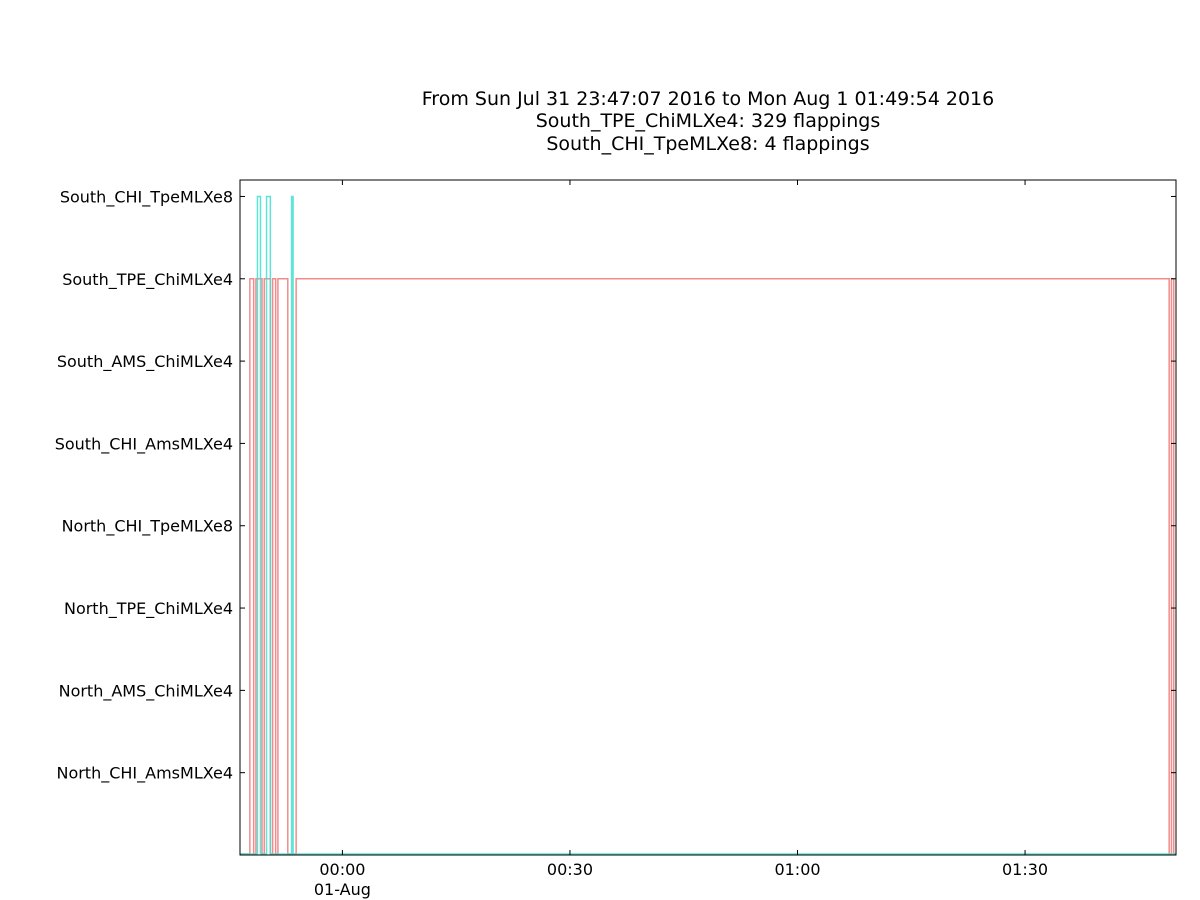  What do you see at coordinates (707, 144) in the screenshot?
I see `title-line-3: South_CHI_TpeMLXe8: 4 flappings` at bounding box center [707, 144].